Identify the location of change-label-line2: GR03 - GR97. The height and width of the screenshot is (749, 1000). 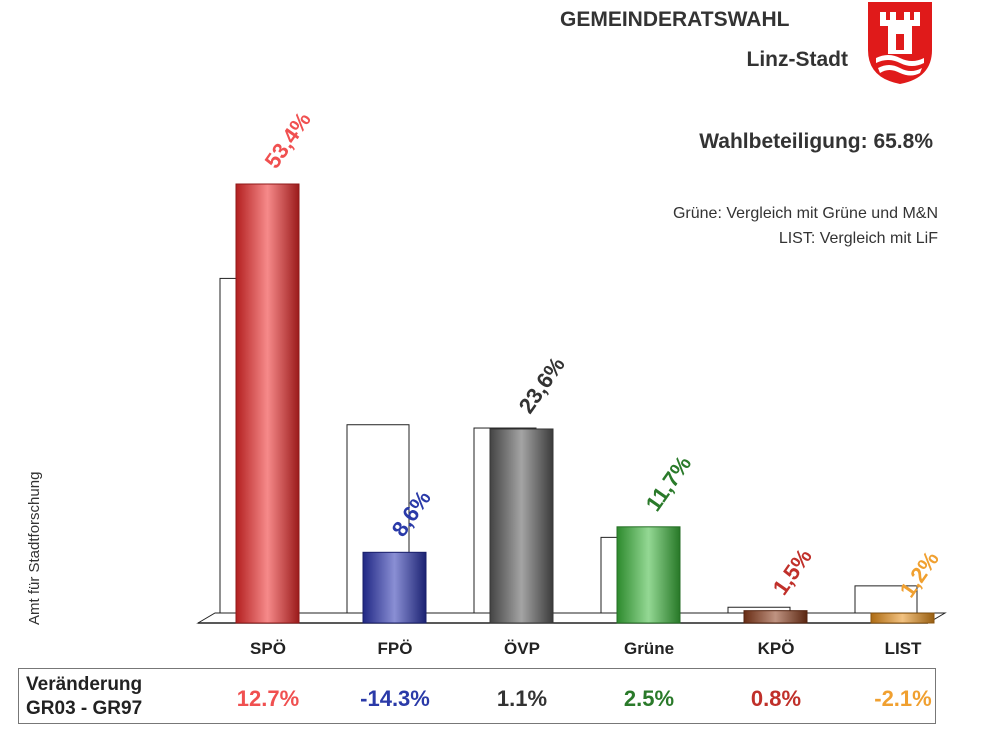
(84, 708).